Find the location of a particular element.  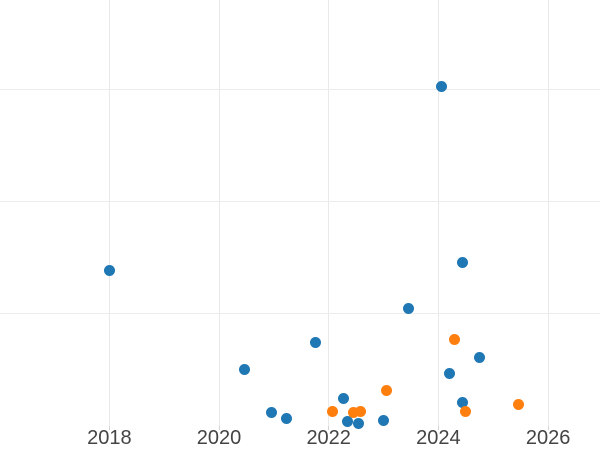

x-tick-label: 2022 is located at coordinates (328, 438).